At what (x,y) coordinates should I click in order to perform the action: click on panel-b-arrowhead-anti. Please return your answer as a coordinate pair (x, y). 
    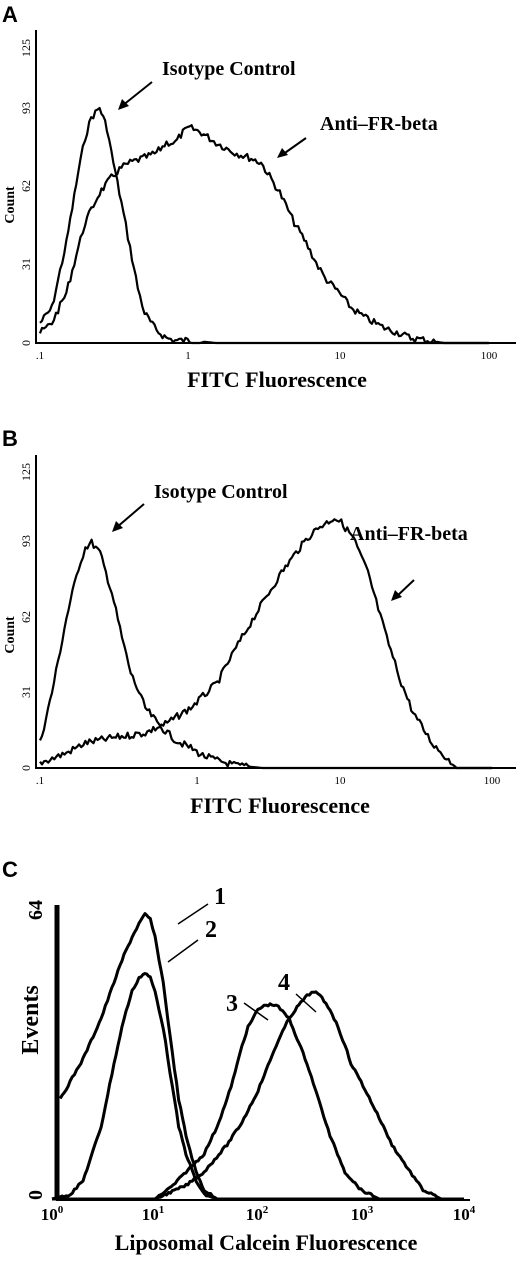
    Looking at the image, I should click on (396, 595).